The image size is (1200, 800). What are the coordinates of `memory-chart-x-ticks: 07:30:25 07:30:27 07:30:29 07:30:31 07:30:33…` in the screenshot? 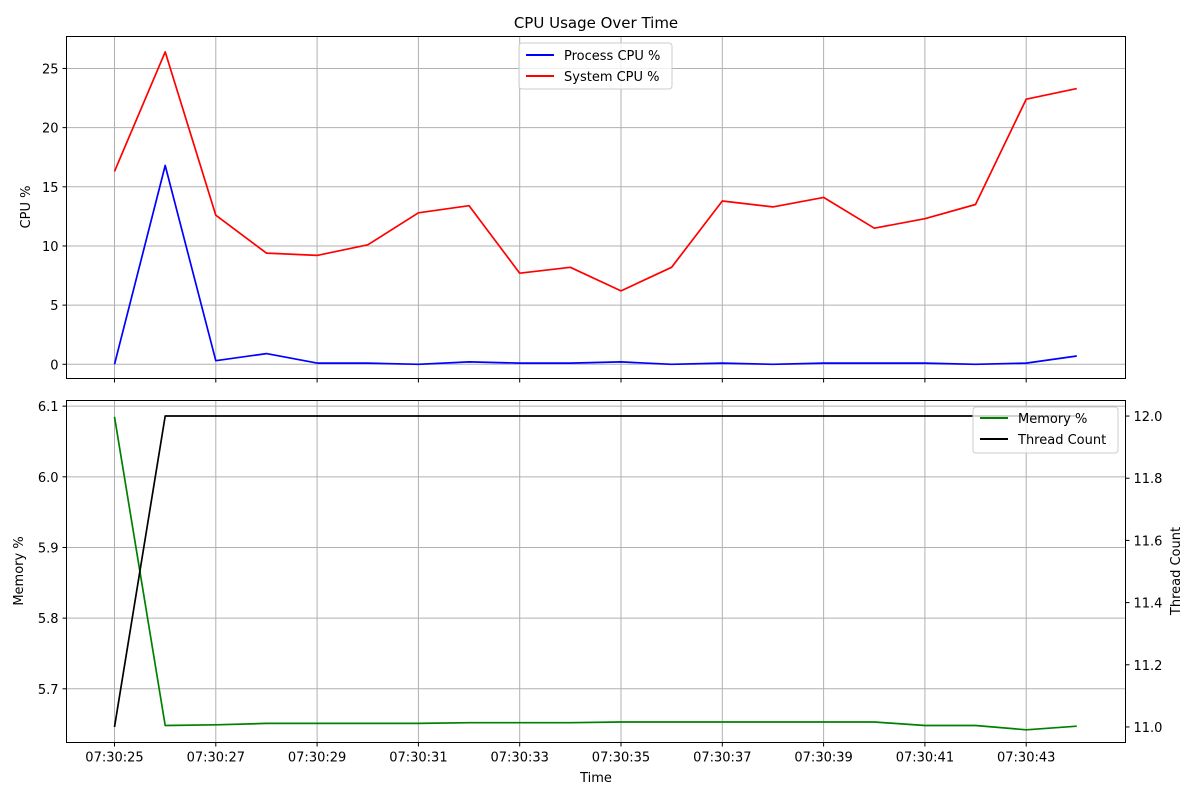 It's located at (570, 754).